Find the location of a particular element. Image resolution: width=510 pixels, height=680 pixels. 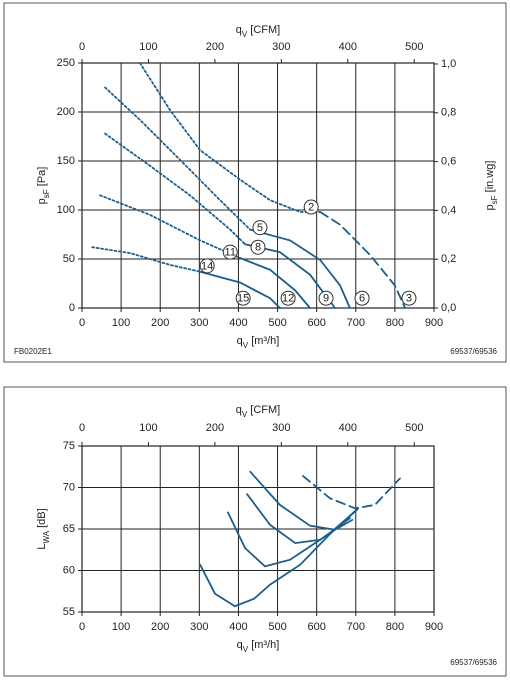

y2-tick-label: 1,0 is located at coordinates (448, 64).